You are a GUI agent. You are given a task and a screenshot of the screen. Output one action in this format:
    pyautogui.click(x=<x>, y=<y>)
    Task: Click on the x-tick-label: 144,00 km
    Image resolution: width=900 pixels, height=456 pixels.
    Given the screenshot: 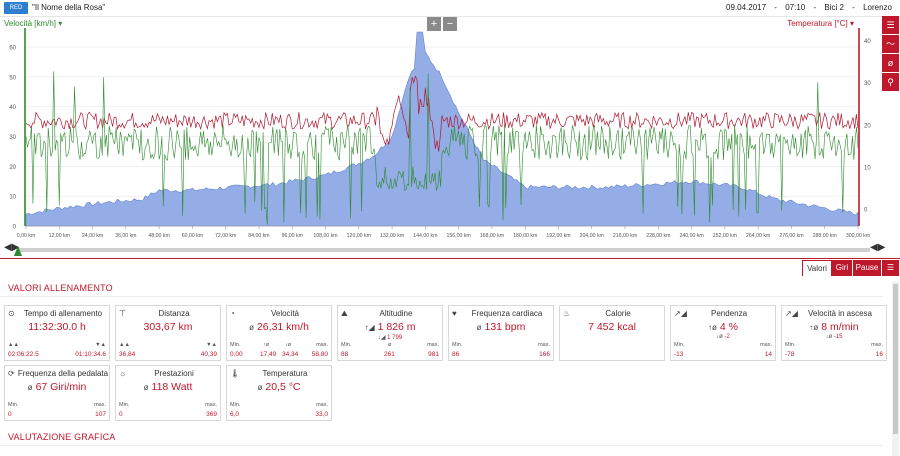 What is the action you would take?
    pyautogui.click(x=425, y=236)
    